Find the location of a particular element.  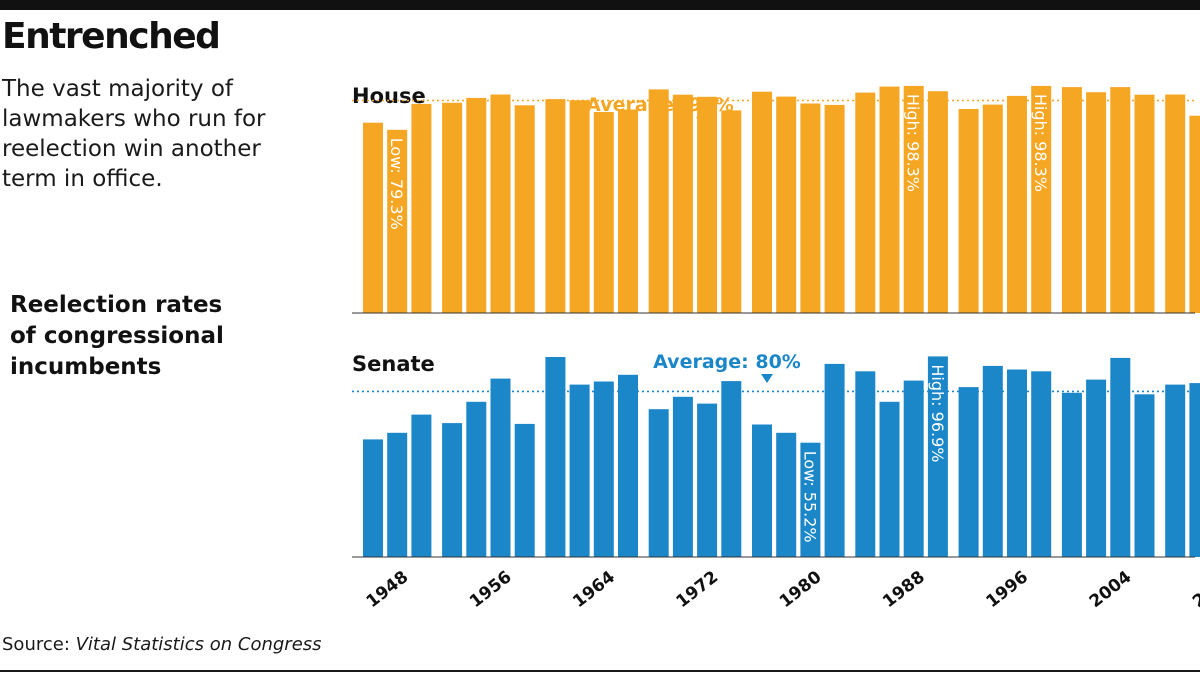

x-tick-label: 2012 is located at coordinates (1194, 589).